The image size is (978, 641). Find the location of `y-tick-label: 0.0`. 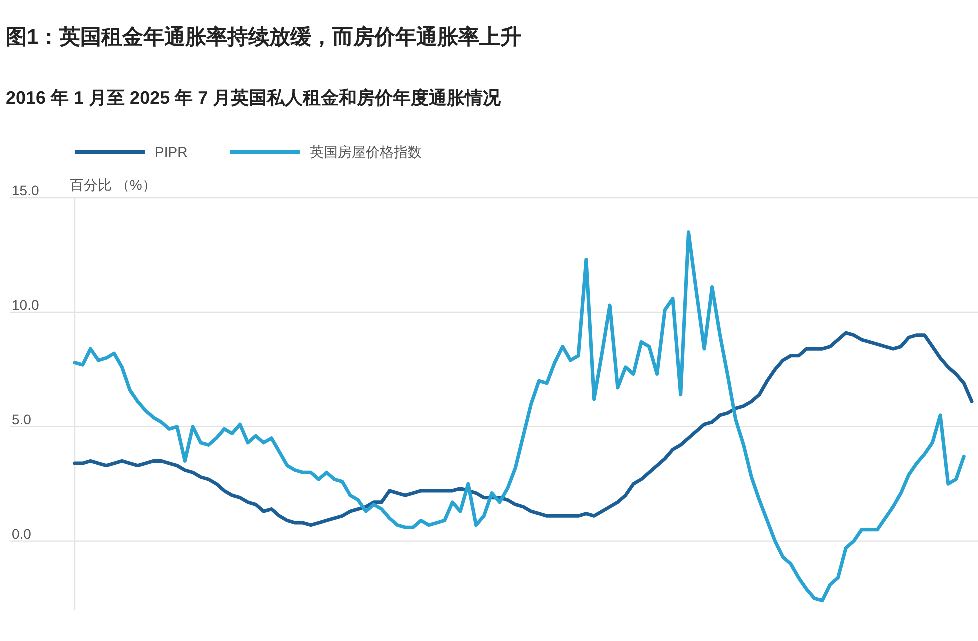

y-tick-label: 0.0 is located at coordinates (22, 534).